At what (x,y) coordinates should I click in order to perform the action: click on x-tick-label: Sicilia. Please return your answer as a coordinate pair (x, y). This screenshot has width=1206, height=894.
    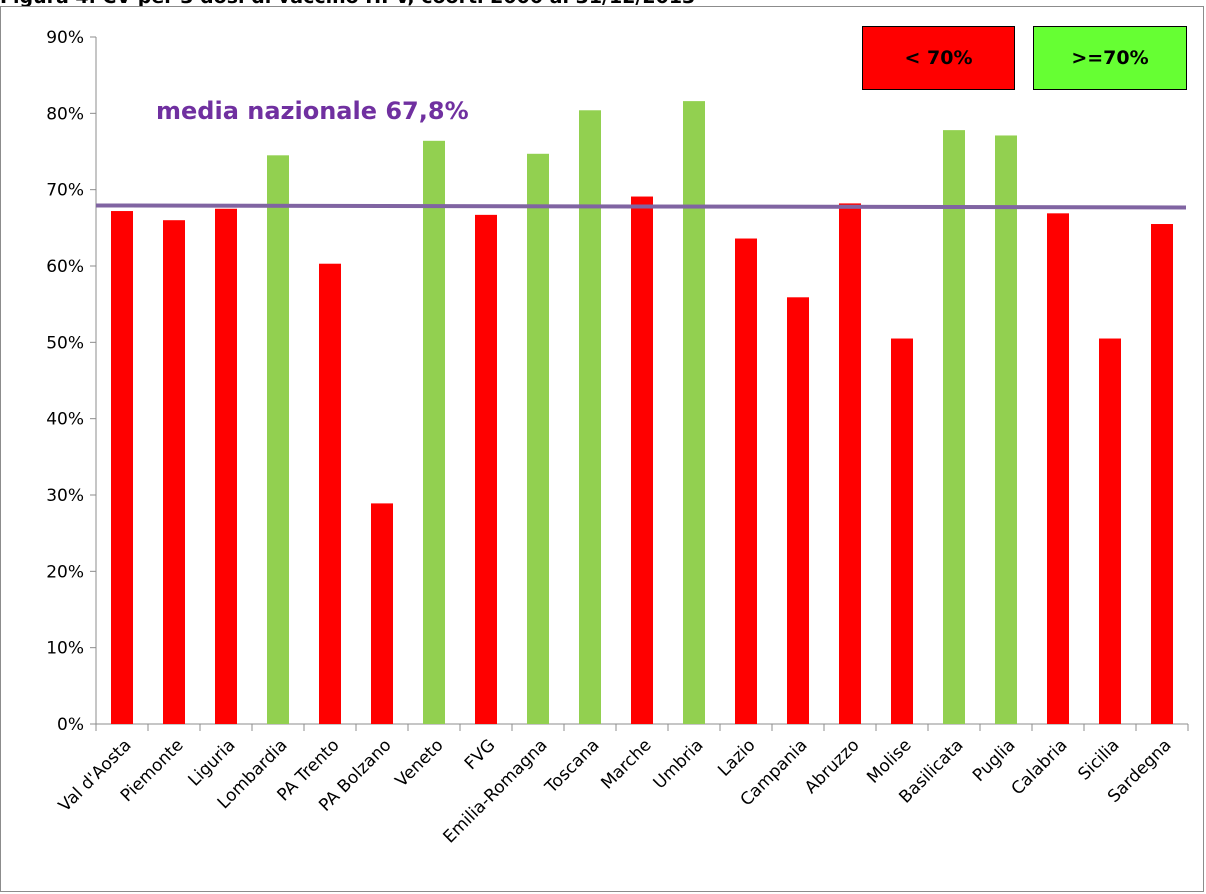
    Looking at the image, I should click on (1098, 759).